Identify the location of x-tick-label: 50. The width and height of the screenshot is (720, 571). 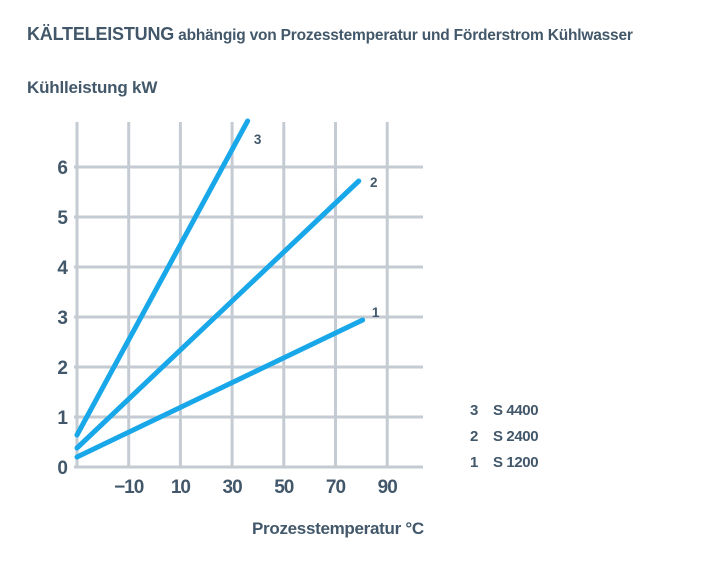
(284, 487).